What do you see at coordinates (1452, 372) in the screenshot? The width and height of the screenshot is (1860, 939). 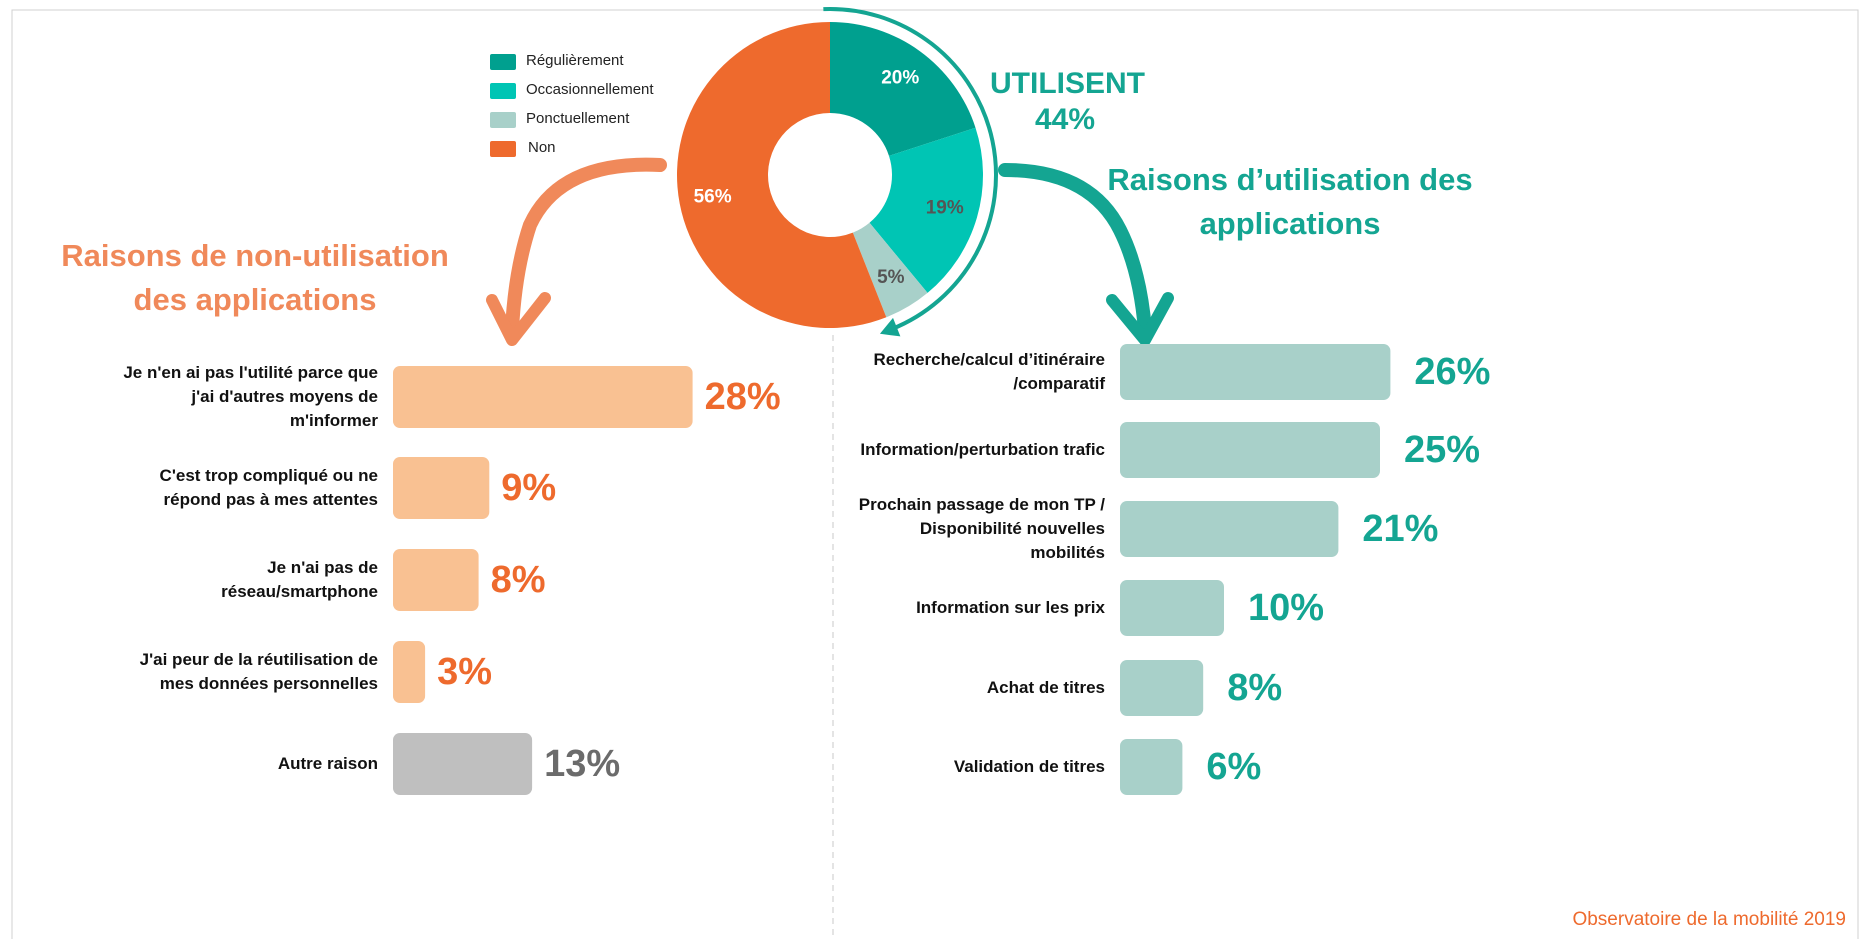 I see `value-label: 26%` at bounding box center [1452, 372].